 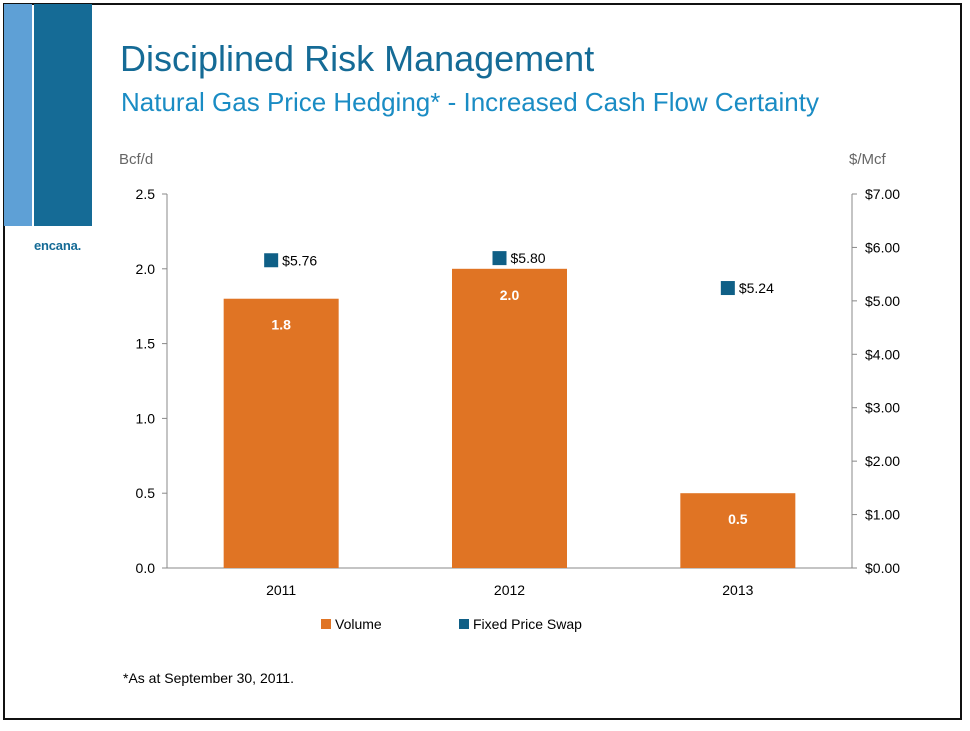 I want to click on swap-marker-label: $5.24, so click(x=756, y=288).